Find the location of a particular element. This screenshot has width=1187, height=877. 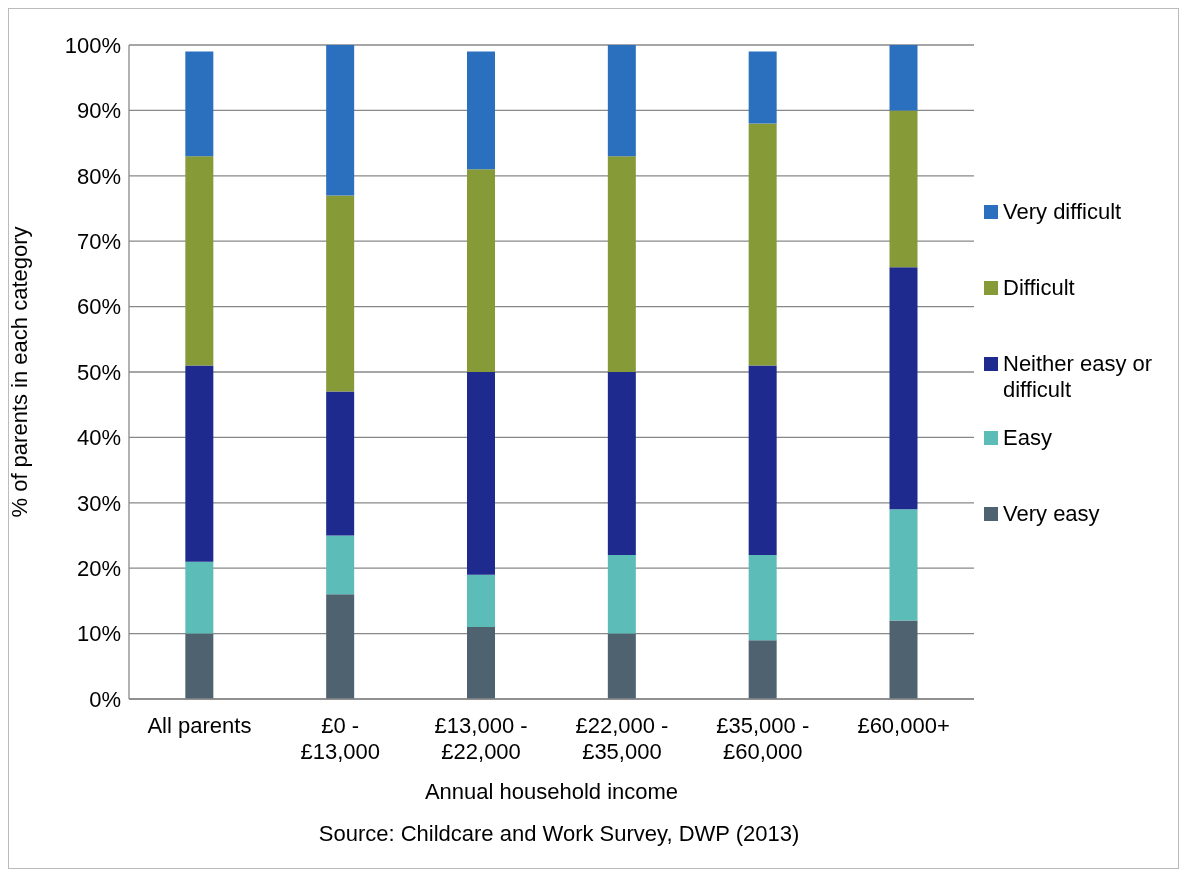

x-axis-title: Annual household income is located at coordinates (551, 791).